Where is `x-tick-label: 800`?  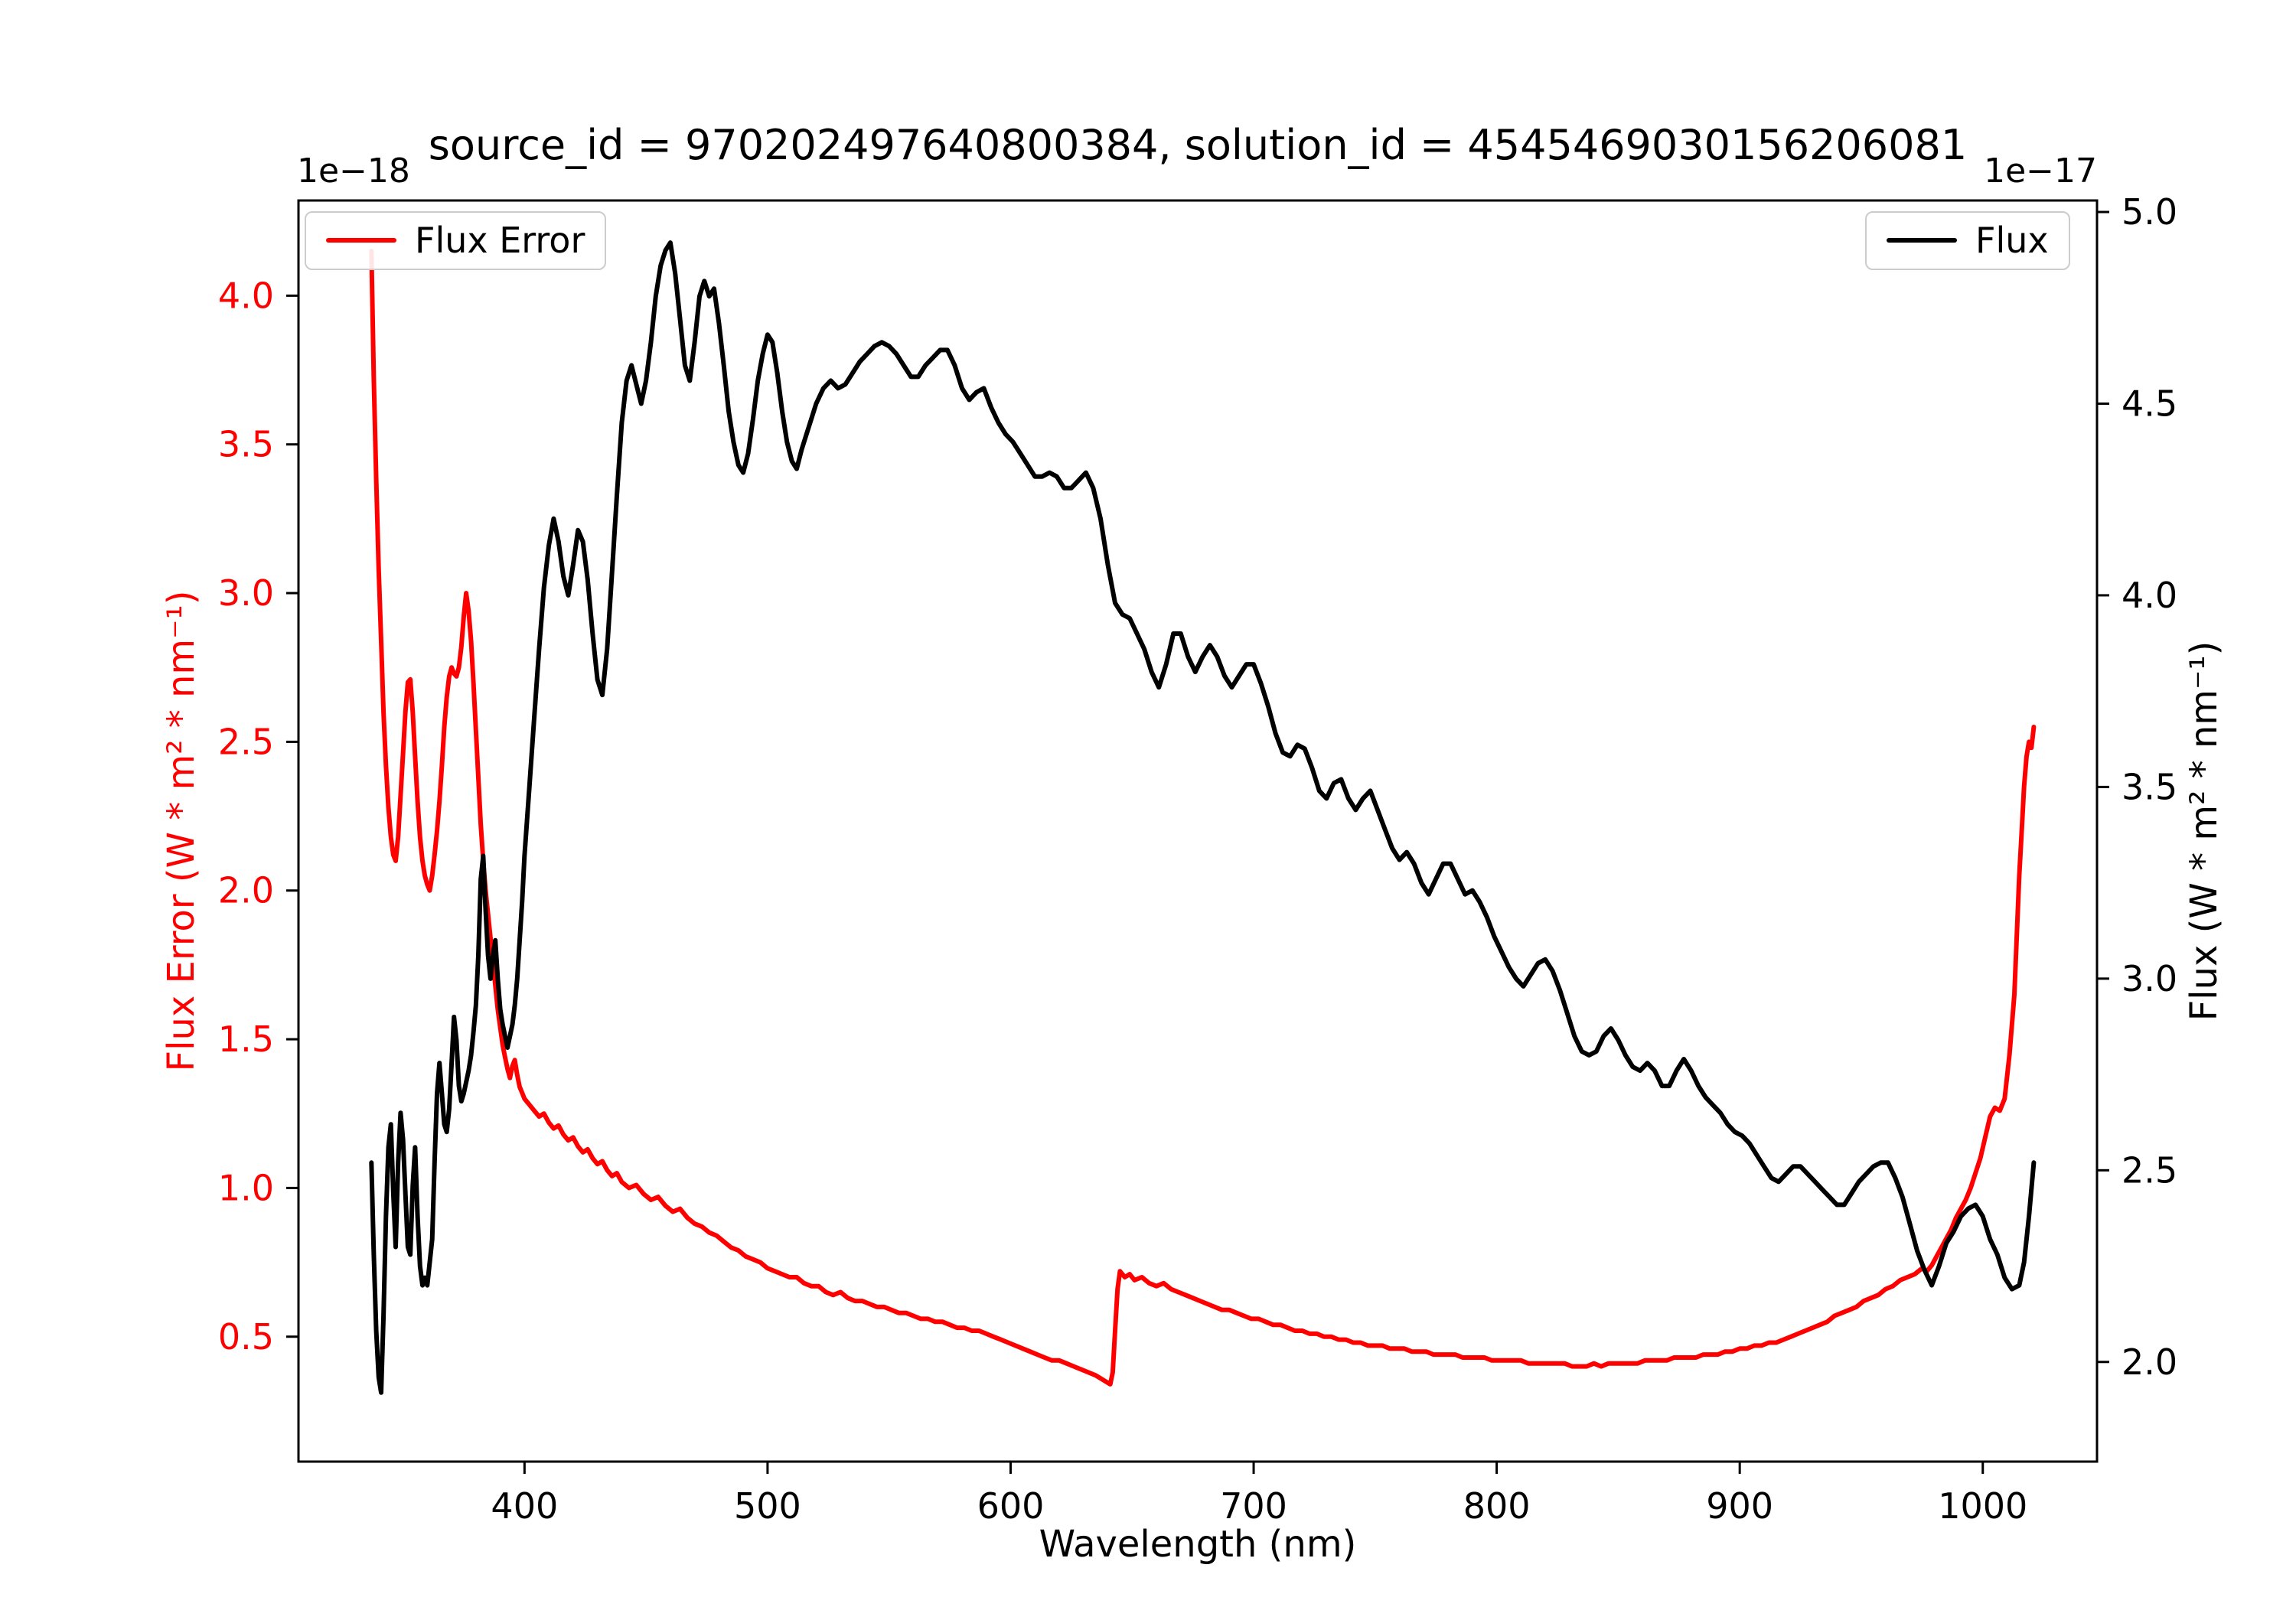
x-tick-label: 800 is located at coordinates (1497, 1506).